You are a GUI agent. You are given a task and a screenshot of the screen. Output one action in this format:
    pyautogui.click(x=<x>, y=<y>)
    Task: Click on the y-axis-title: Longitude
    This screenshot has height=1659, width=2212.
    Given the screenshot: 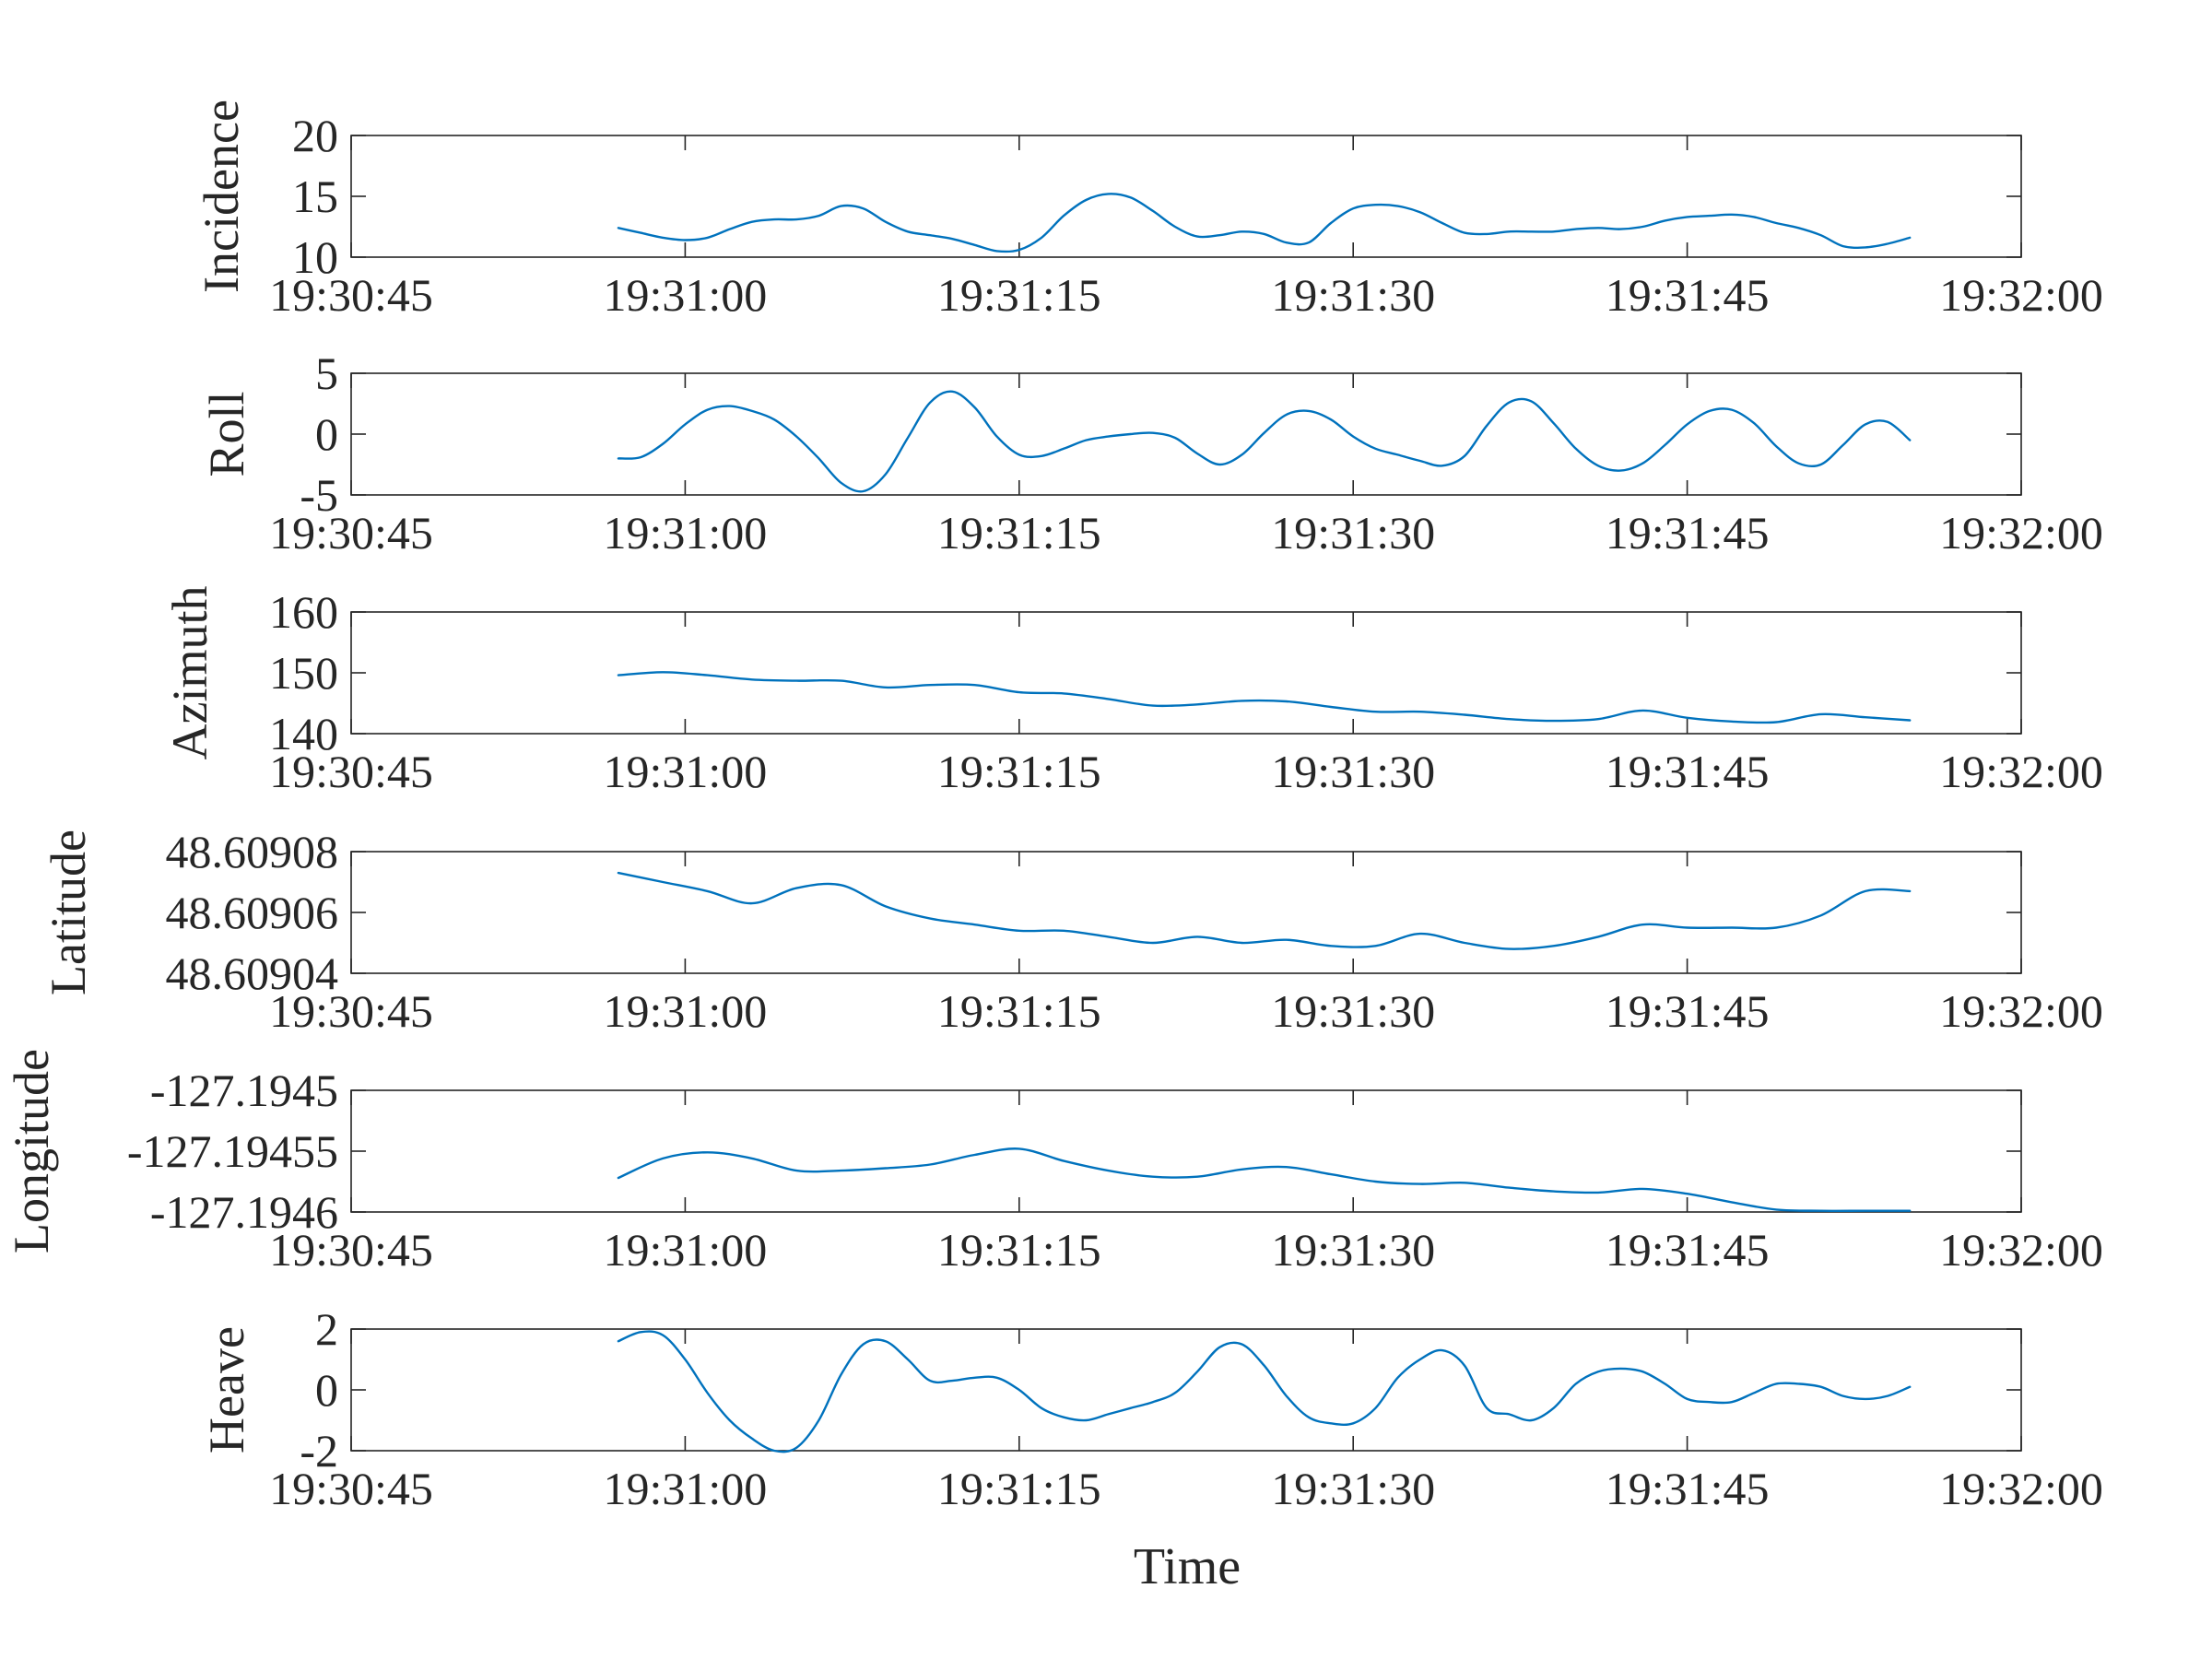 What is the action you would take?
    pyautogui.click(x=31, y=1151)
    